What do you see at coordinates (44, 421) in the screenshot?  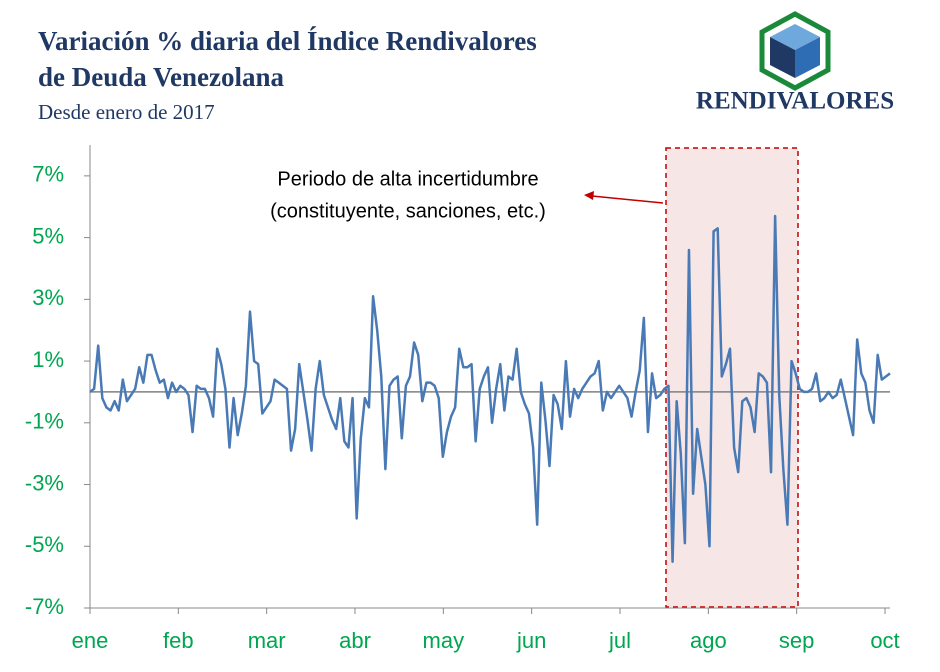 I see `y-tick-label: -1%` at bounding box center [44, 421].